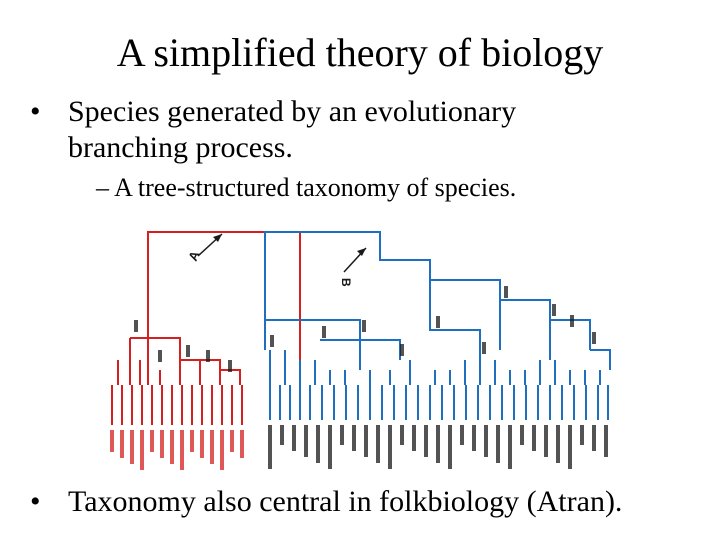 This screenshot has height=540, width=720. I want to click on sub-bullet-taxonomy: – A tree-structured taxonomy of species., so click(306, 188).